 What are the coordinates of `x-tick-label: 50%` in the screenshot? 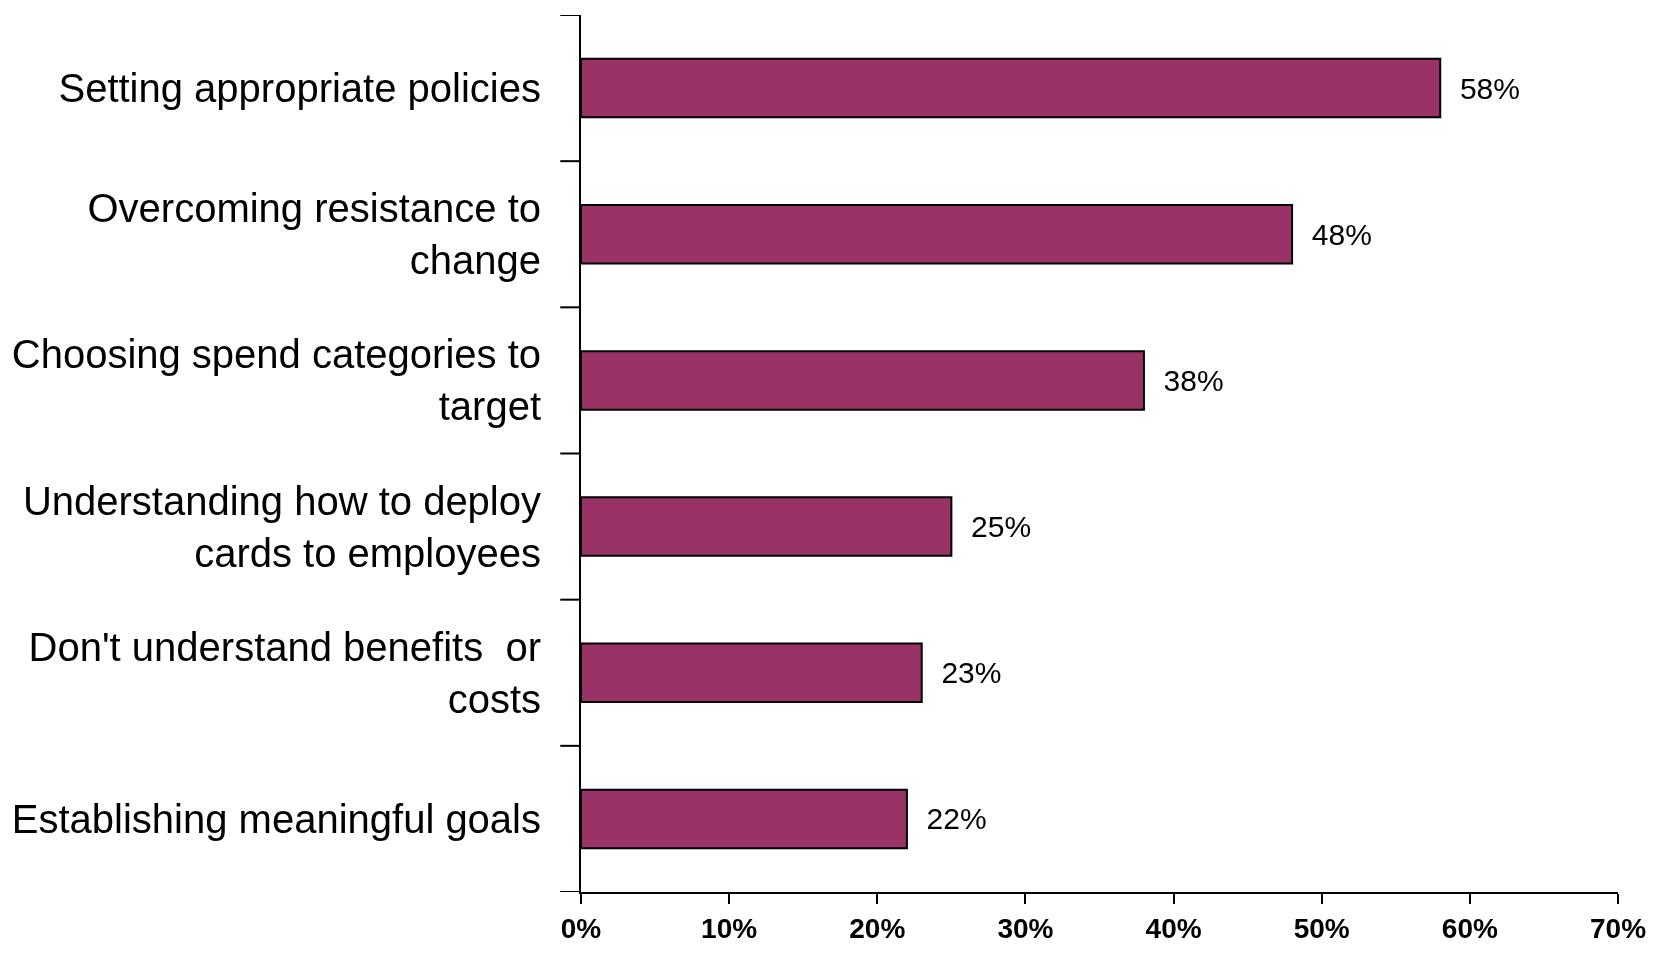 It's located at (1321, 928).